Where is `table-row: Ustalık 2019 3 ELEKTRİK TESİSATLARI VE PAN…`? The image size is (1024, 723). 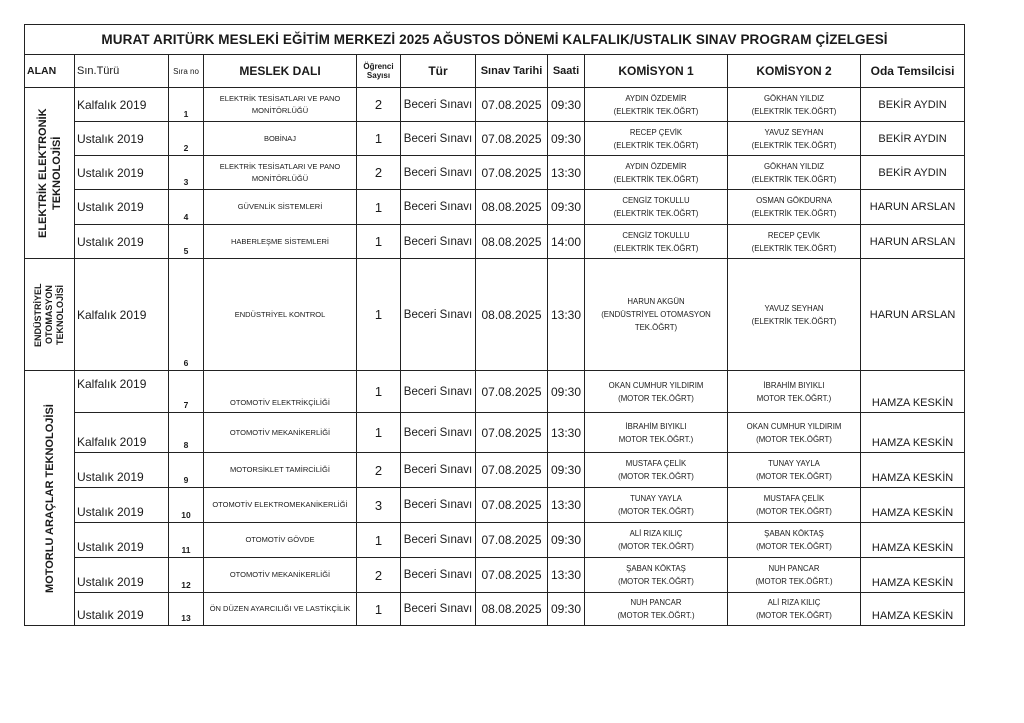
table-row: Ustalık 2019 3 ELEKTRİK TESİSATLARI VE PAN… is located at coordinates (495, 172).